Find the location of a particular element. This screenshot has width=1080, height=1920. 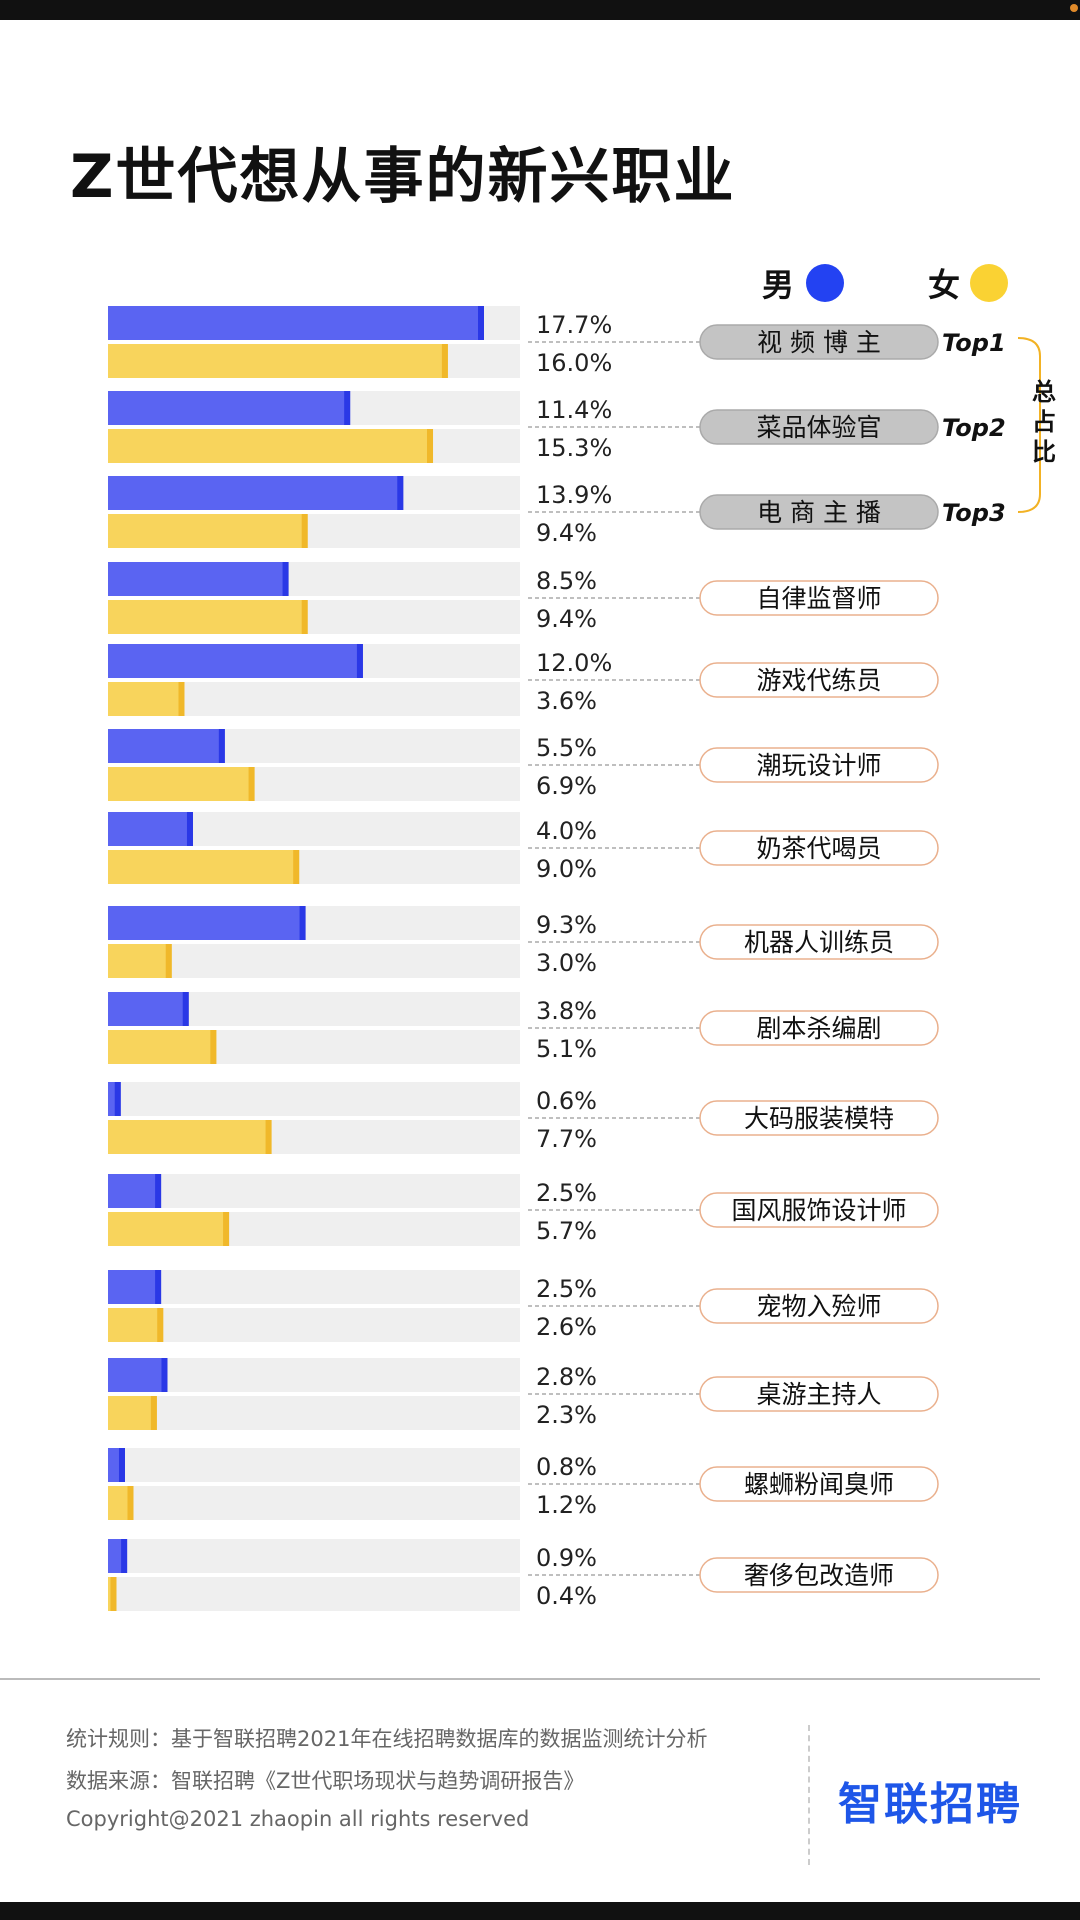

female-value-label: 2.3% is located at coordinates (566, 1415).